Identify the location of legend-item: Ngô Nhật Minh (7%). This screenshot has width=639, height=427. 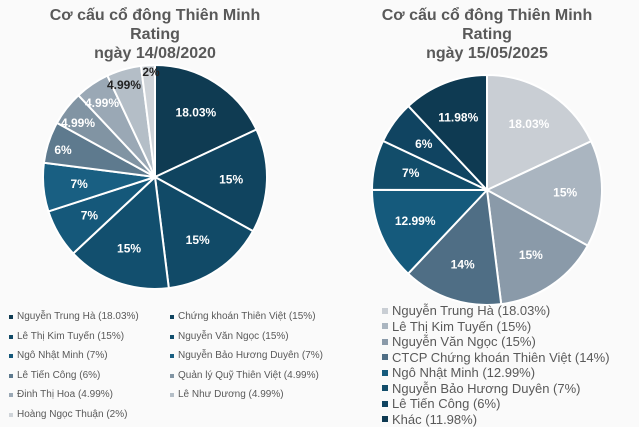
(58, 356).